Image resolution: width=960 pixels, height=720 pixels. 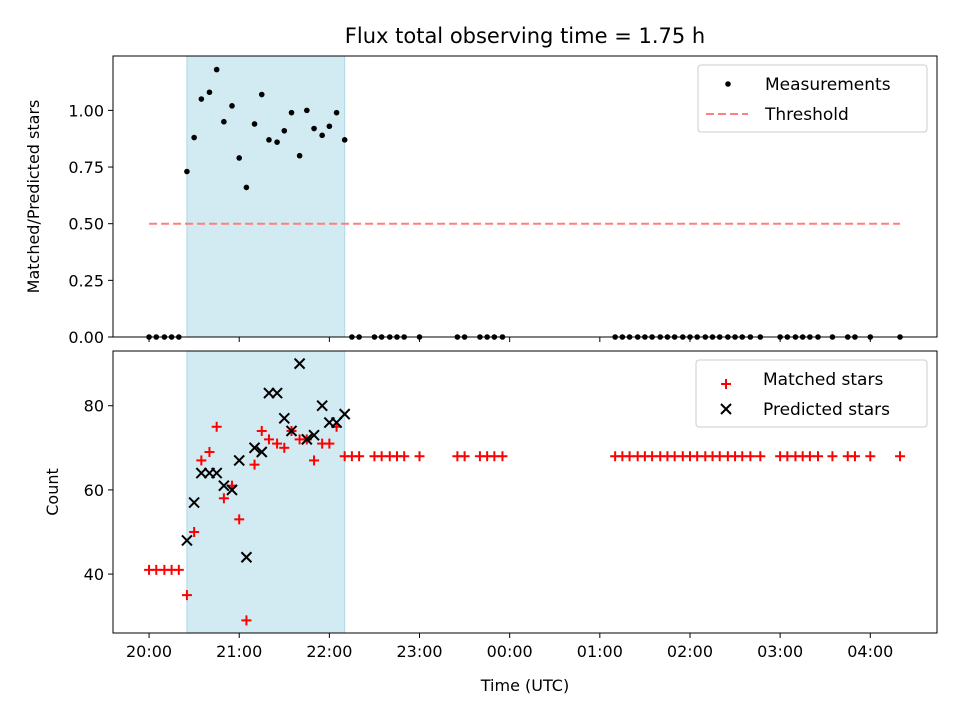 I want to click on bottom-y-axis-label: Count, so click(x=52, y=492).